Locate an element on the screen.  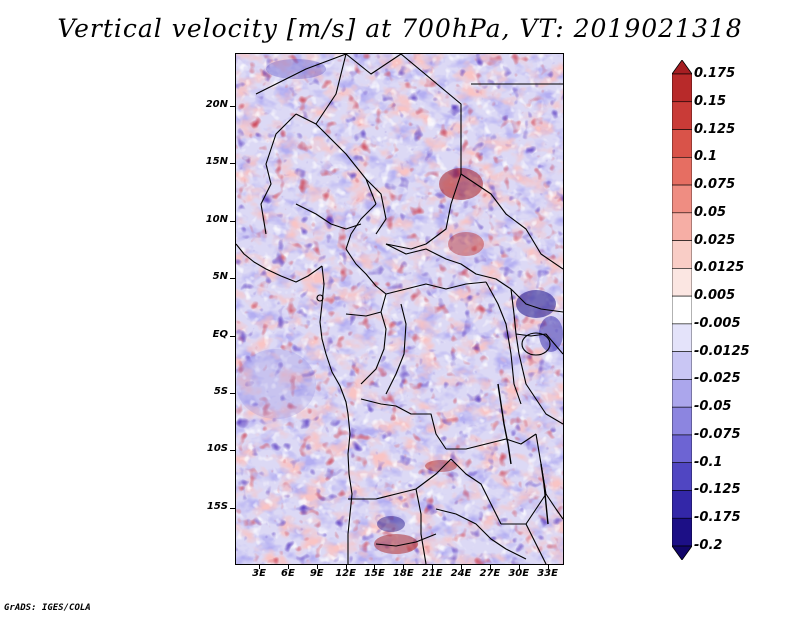
lon-tick-label: 33E is located at coordinates (547, 573).